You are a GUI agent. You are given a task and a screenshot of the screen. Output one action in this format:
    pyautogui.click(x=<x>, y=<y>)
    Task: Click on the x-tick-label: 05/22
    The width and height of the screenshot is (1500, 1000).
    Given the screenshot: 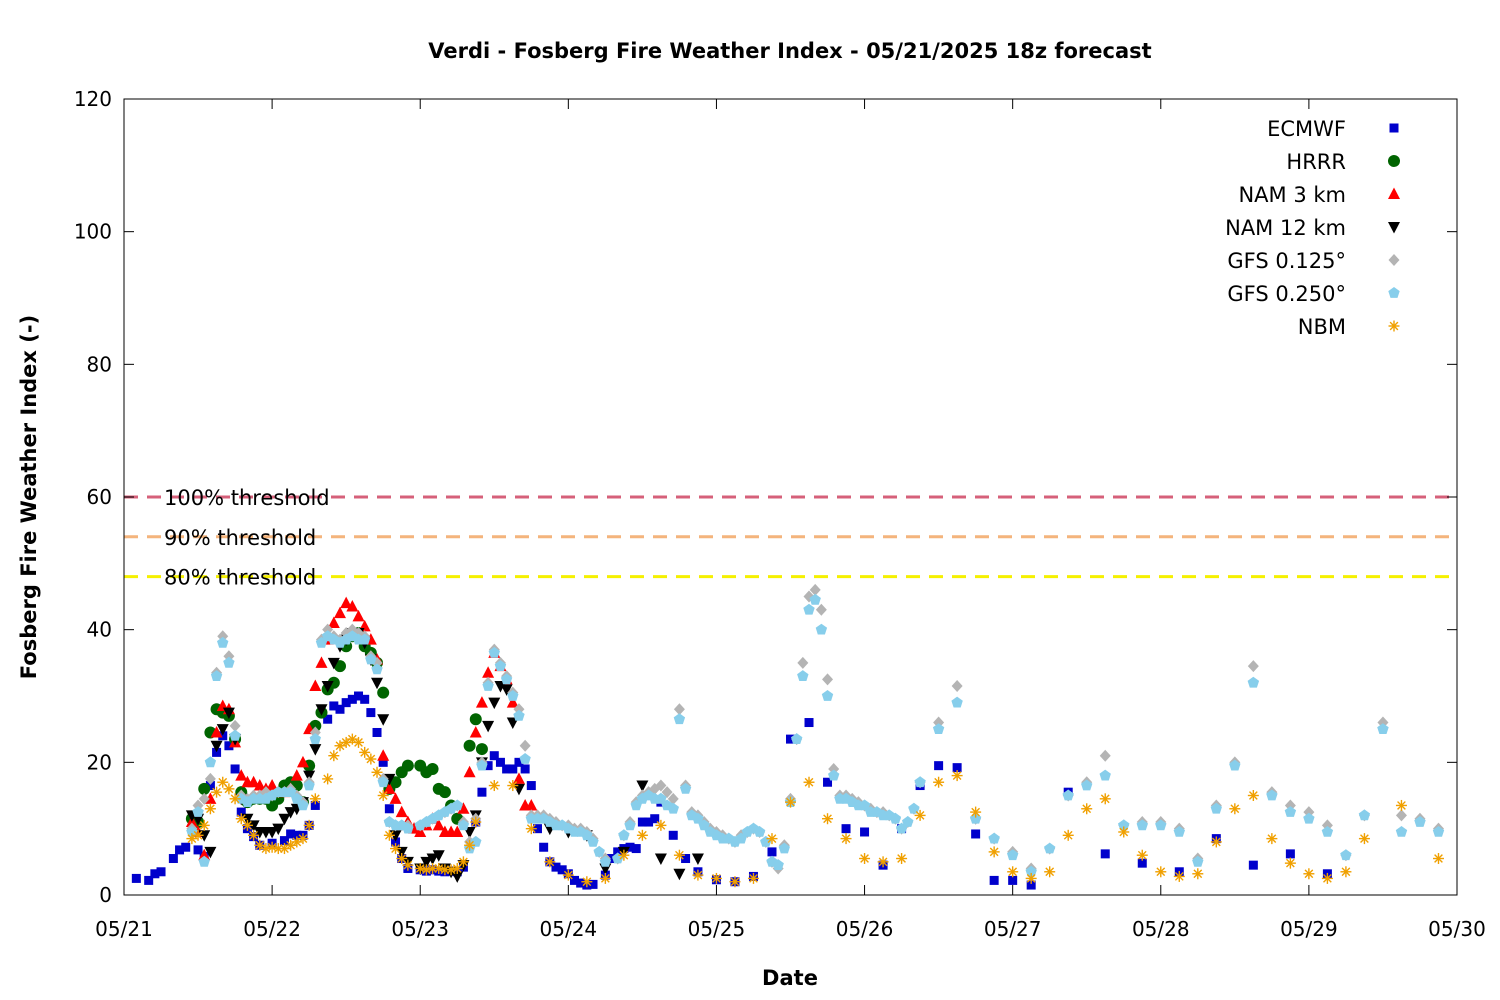 What is the action you would take?
    pyautogui.click(x=272, y=929)
    